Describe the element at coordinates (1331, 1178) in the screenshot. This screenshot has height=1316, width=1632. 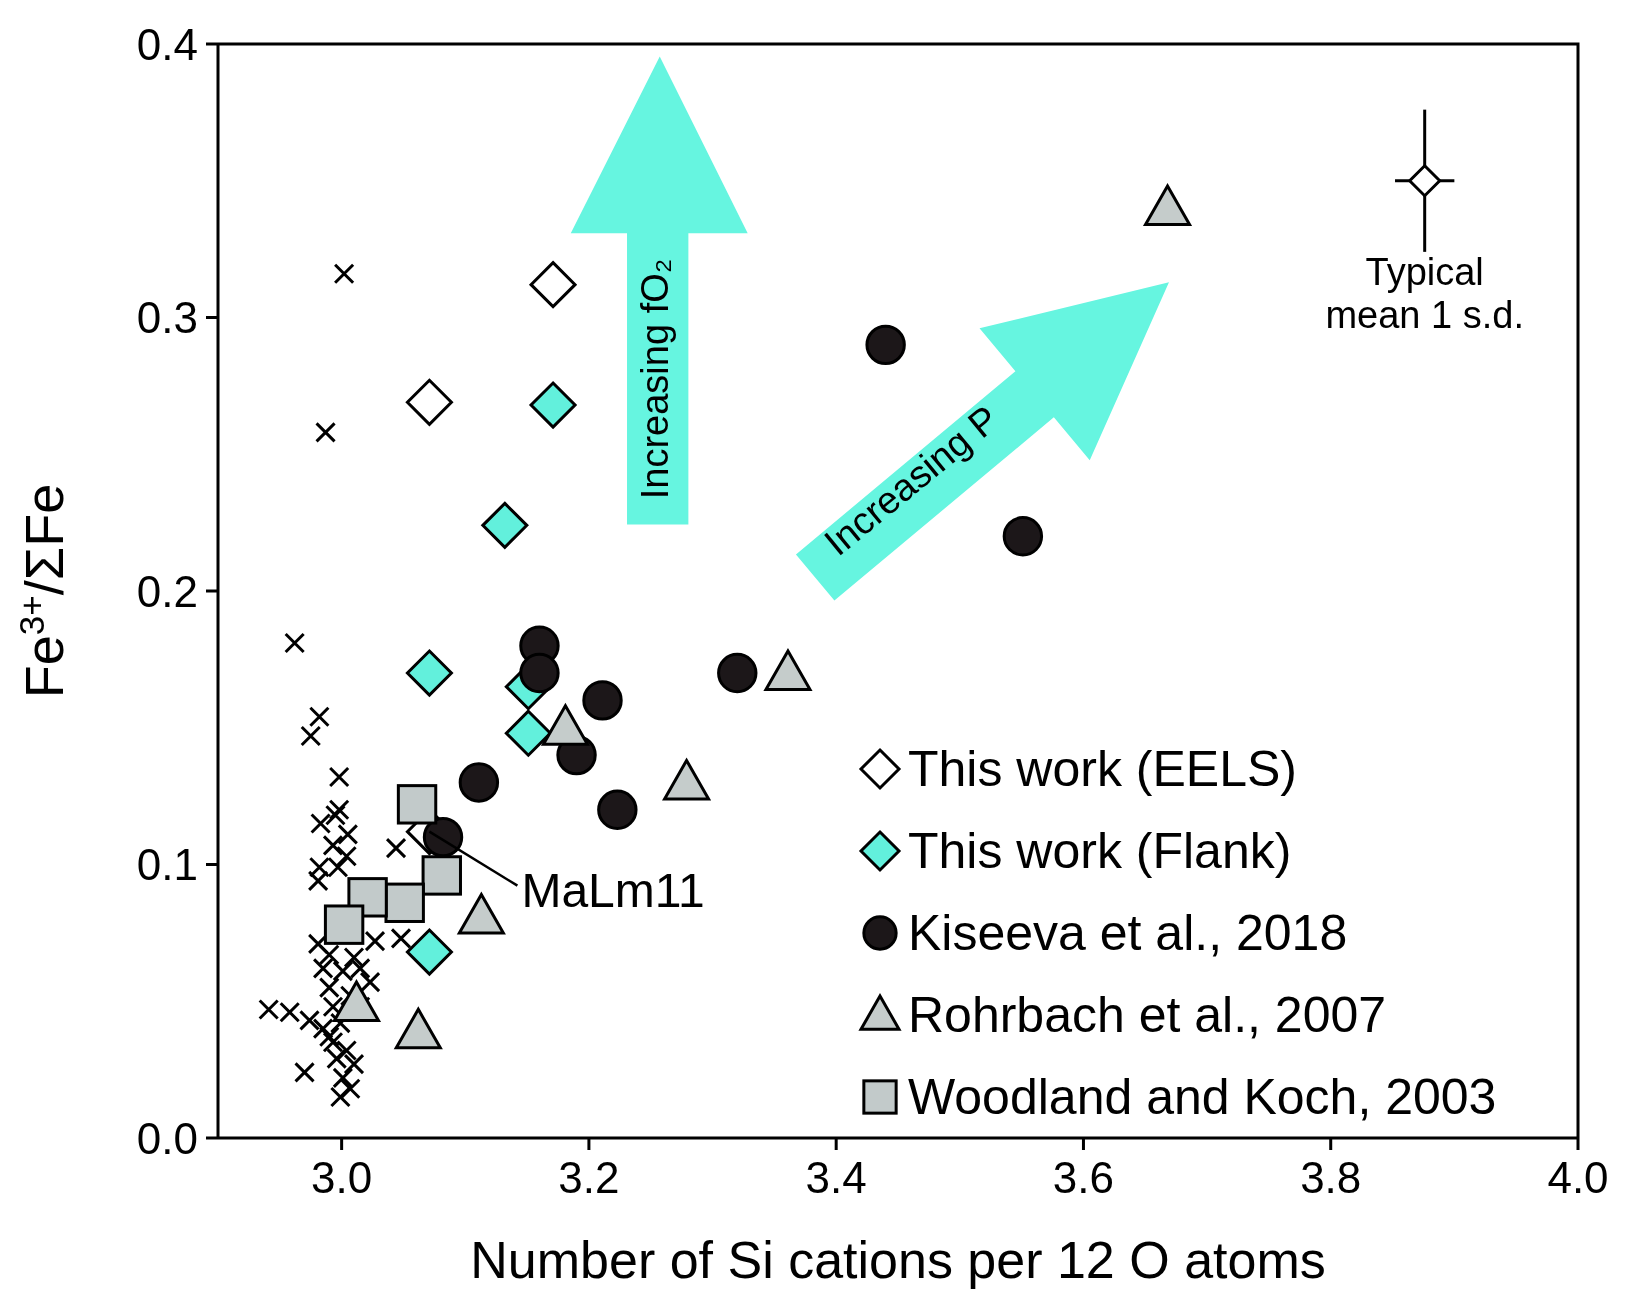
I see `x-tick-label: 3.8` at that location.